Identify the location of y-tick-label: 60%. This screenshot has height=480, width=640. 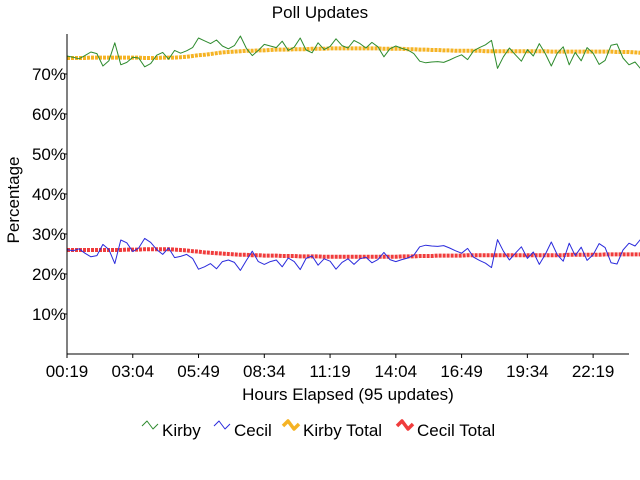
(49, 114).